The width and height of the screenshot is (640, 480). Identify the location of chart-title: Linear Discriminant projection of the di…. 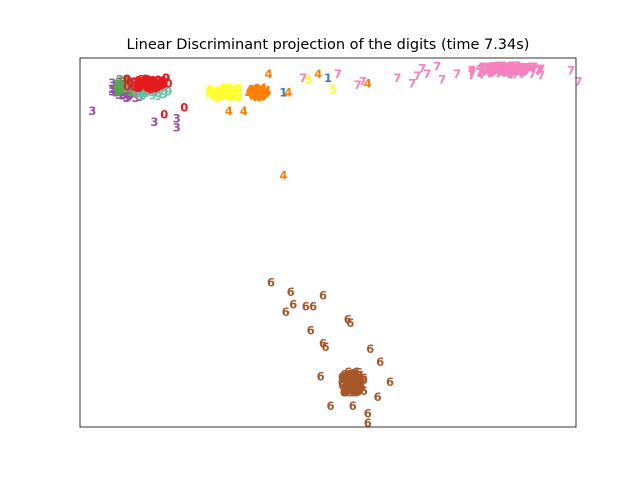
(328, 45).